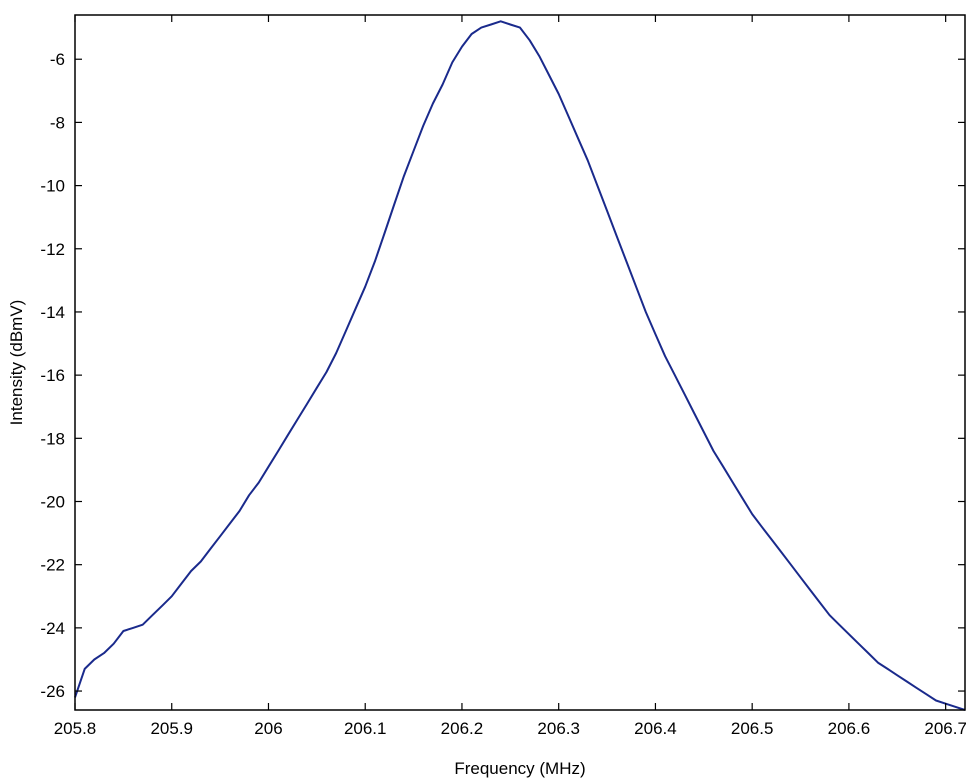 This screenshot has height=780, width=966. I want to click on y-tick-label: -6, so click(57, 59).